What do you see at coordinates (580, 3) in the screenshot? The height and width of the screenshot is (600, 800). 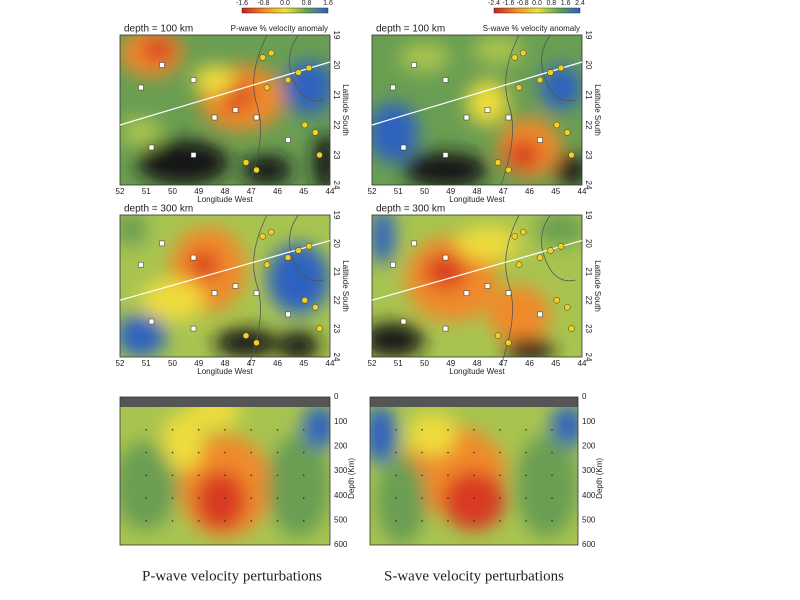 I see `colorbar-tick: 2.4` at bounding box center [580, 3].